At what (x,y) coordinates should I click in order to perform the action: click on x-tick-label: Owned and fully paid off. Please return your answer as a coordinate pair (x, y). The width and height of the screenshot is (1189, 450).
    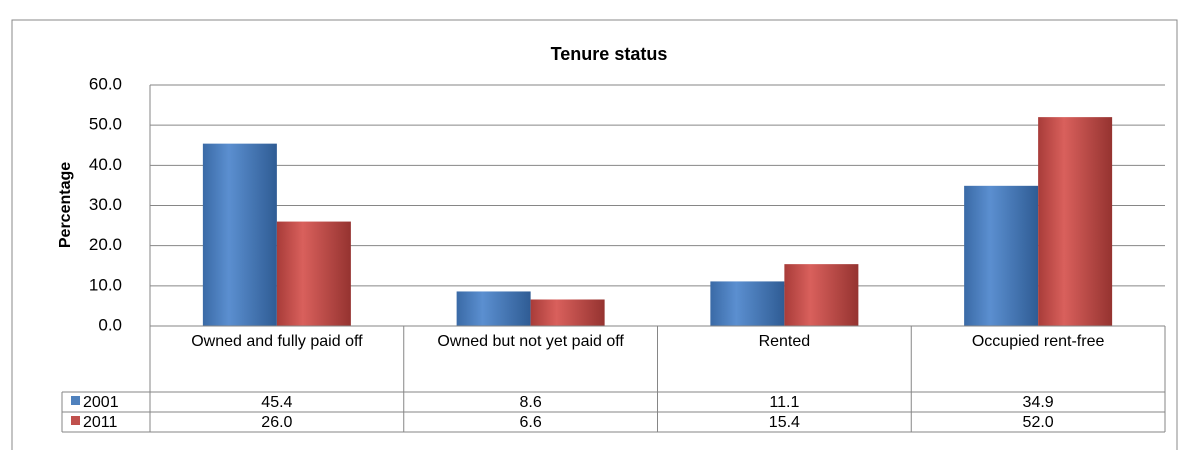
    Looking at the image, I should click on (277, 341).